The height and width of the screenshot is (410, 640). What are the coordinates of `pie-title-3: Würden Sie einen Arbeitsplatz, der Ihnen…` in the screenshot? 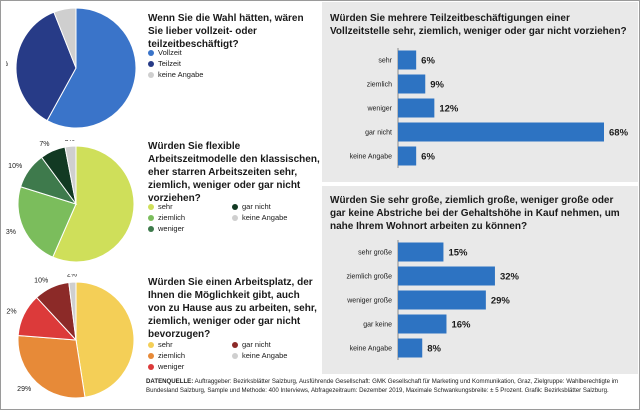 It's located at (232, 308).